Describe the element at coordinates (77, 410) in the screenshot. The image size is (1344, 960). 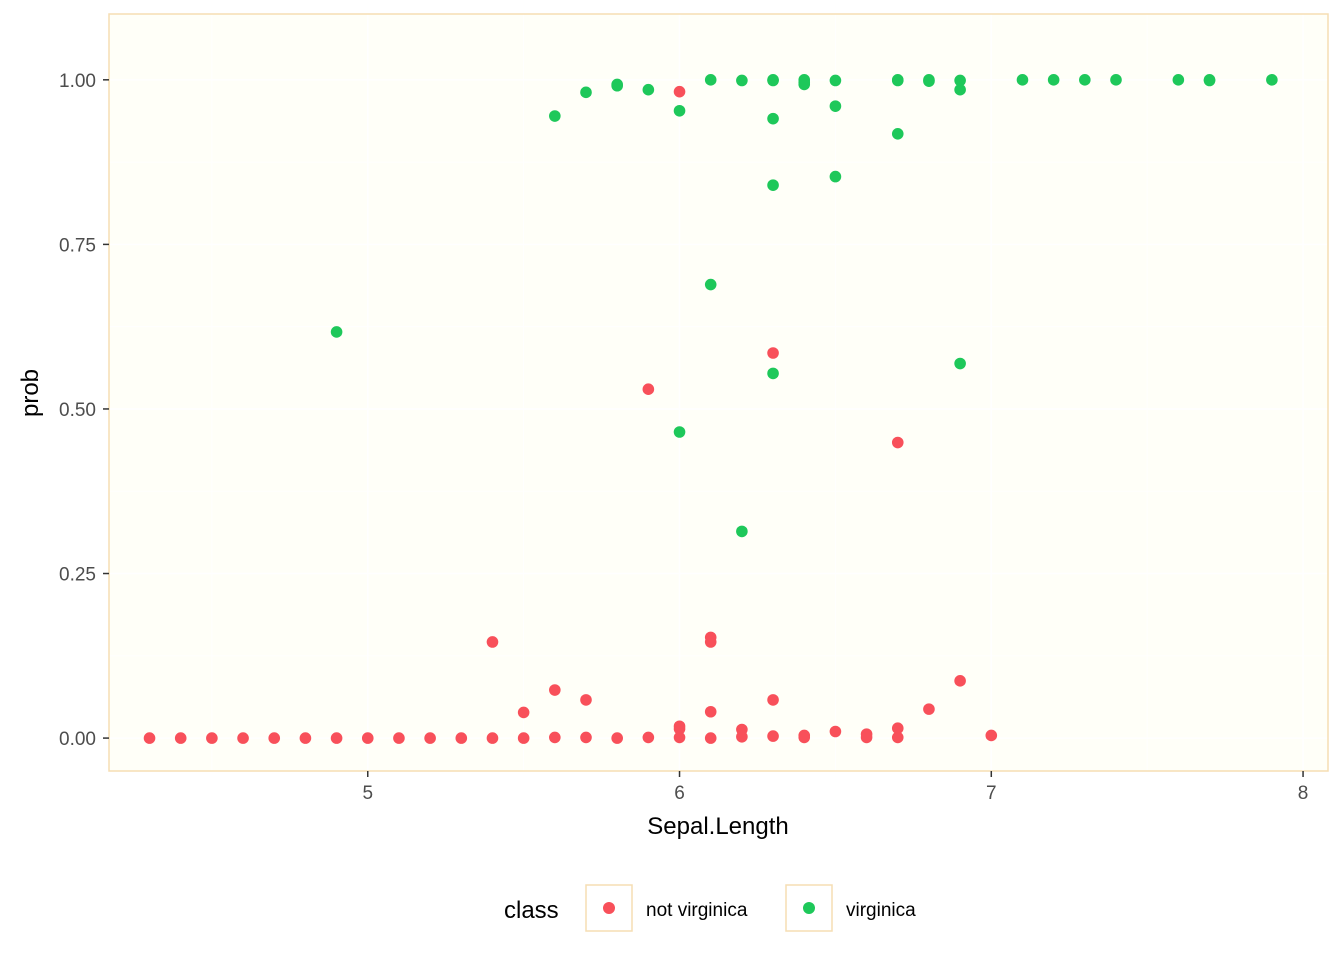
I see `y-tick-label: 0.50` at that location.